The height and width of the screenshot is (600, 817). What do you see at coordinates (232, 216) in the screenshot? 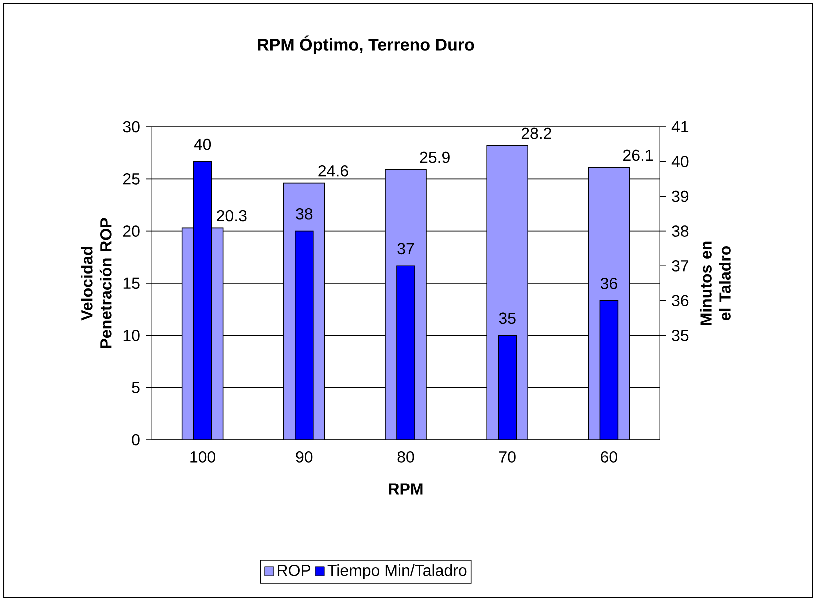
I see `data-label: 20.3` at bounding box center [232, 216].